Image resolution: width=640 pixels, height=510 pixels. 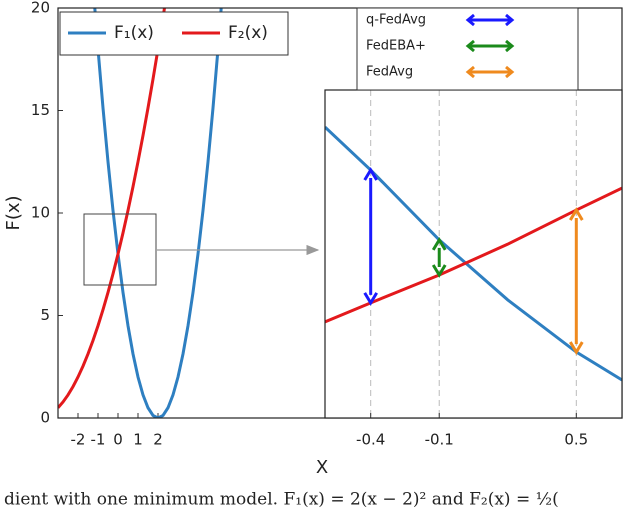 I want to click on y-tick-label: 10, so click(x=40, y=213).